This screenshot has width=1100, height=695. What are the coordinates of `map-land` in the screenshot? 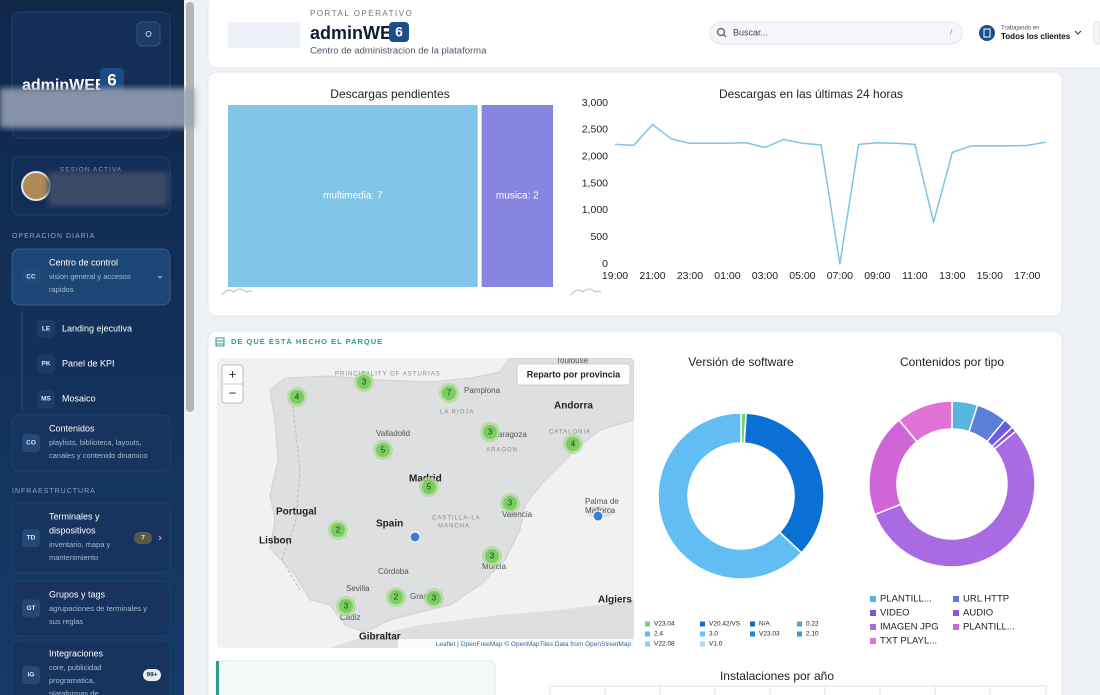 It's located at (451, 495).